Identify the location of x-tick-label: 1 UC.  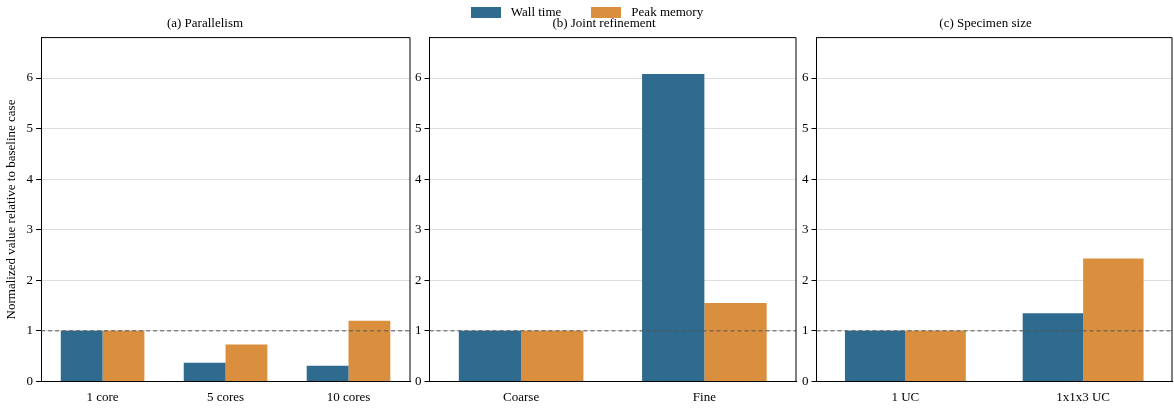
(905, 396).